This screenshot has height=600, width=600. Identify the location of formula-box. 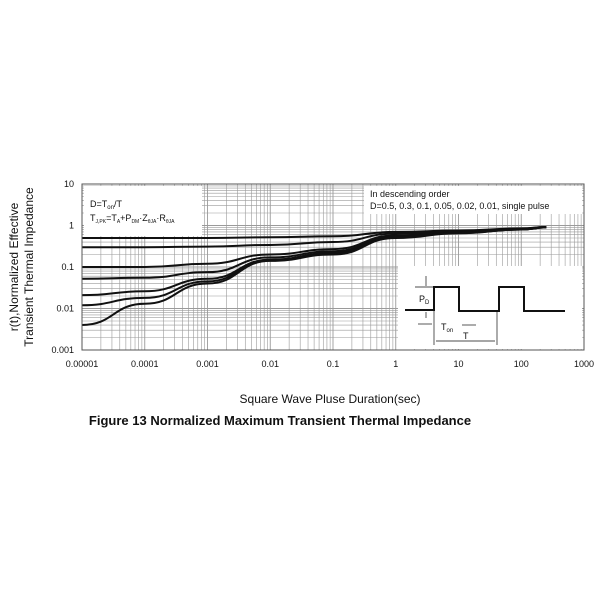
(143, 211).